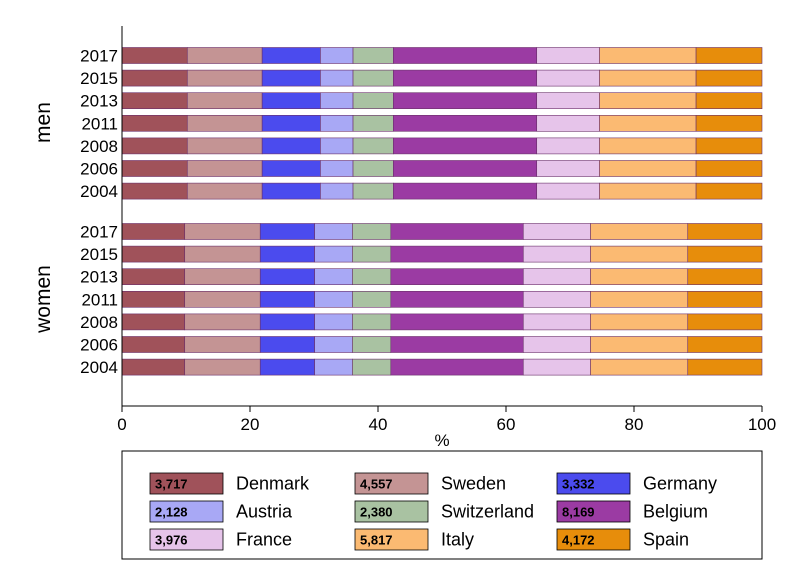  Describe the element at coordinates (648, 78) in the screenshot. I see `bar-segment-men-2015-italy` at that location.